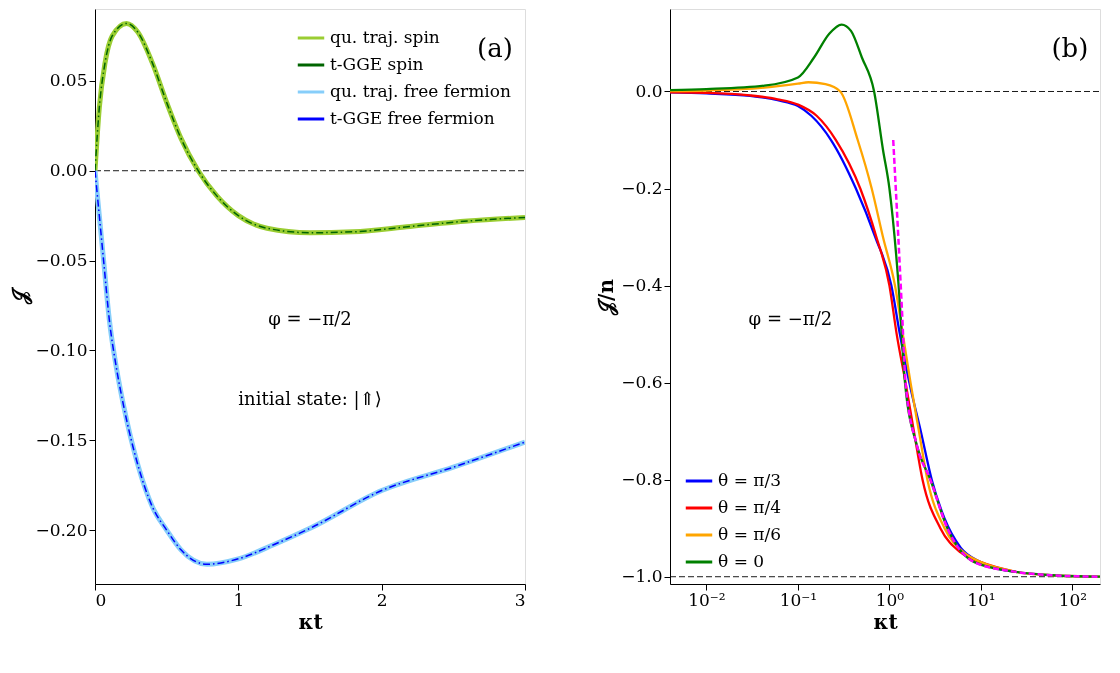 The height and width of the screenshot is (673, 1120). Describe the element at coordinates (750, 507) in the screenshot. I see `legend-label: θ = π/4` at that location.